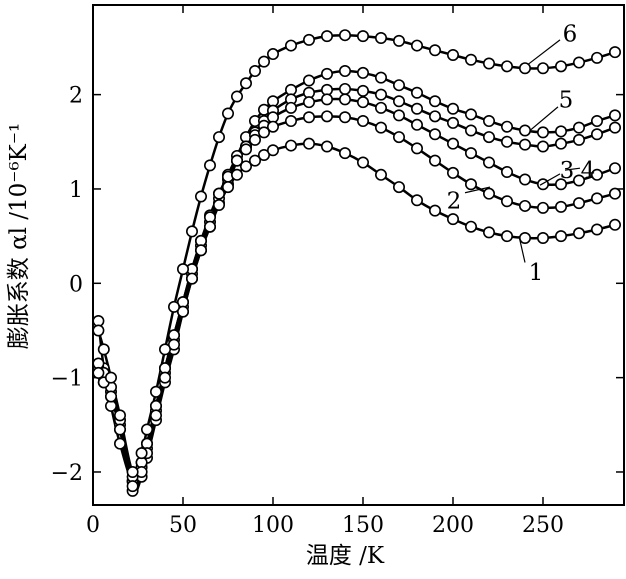 The width and height of the screenshot is (626, 579). I want to click on curve-label: 6, so click(570, 34).